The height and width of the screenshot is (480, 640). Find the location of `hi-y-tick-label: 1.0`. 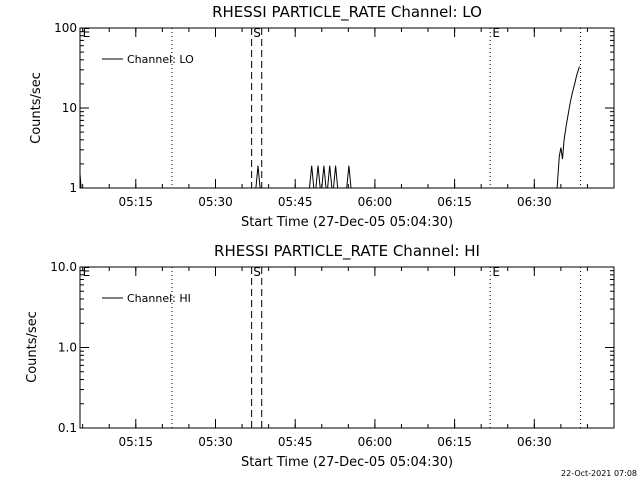

hi-y-tick-label: 1.0 is located at coordinates (67, 348).